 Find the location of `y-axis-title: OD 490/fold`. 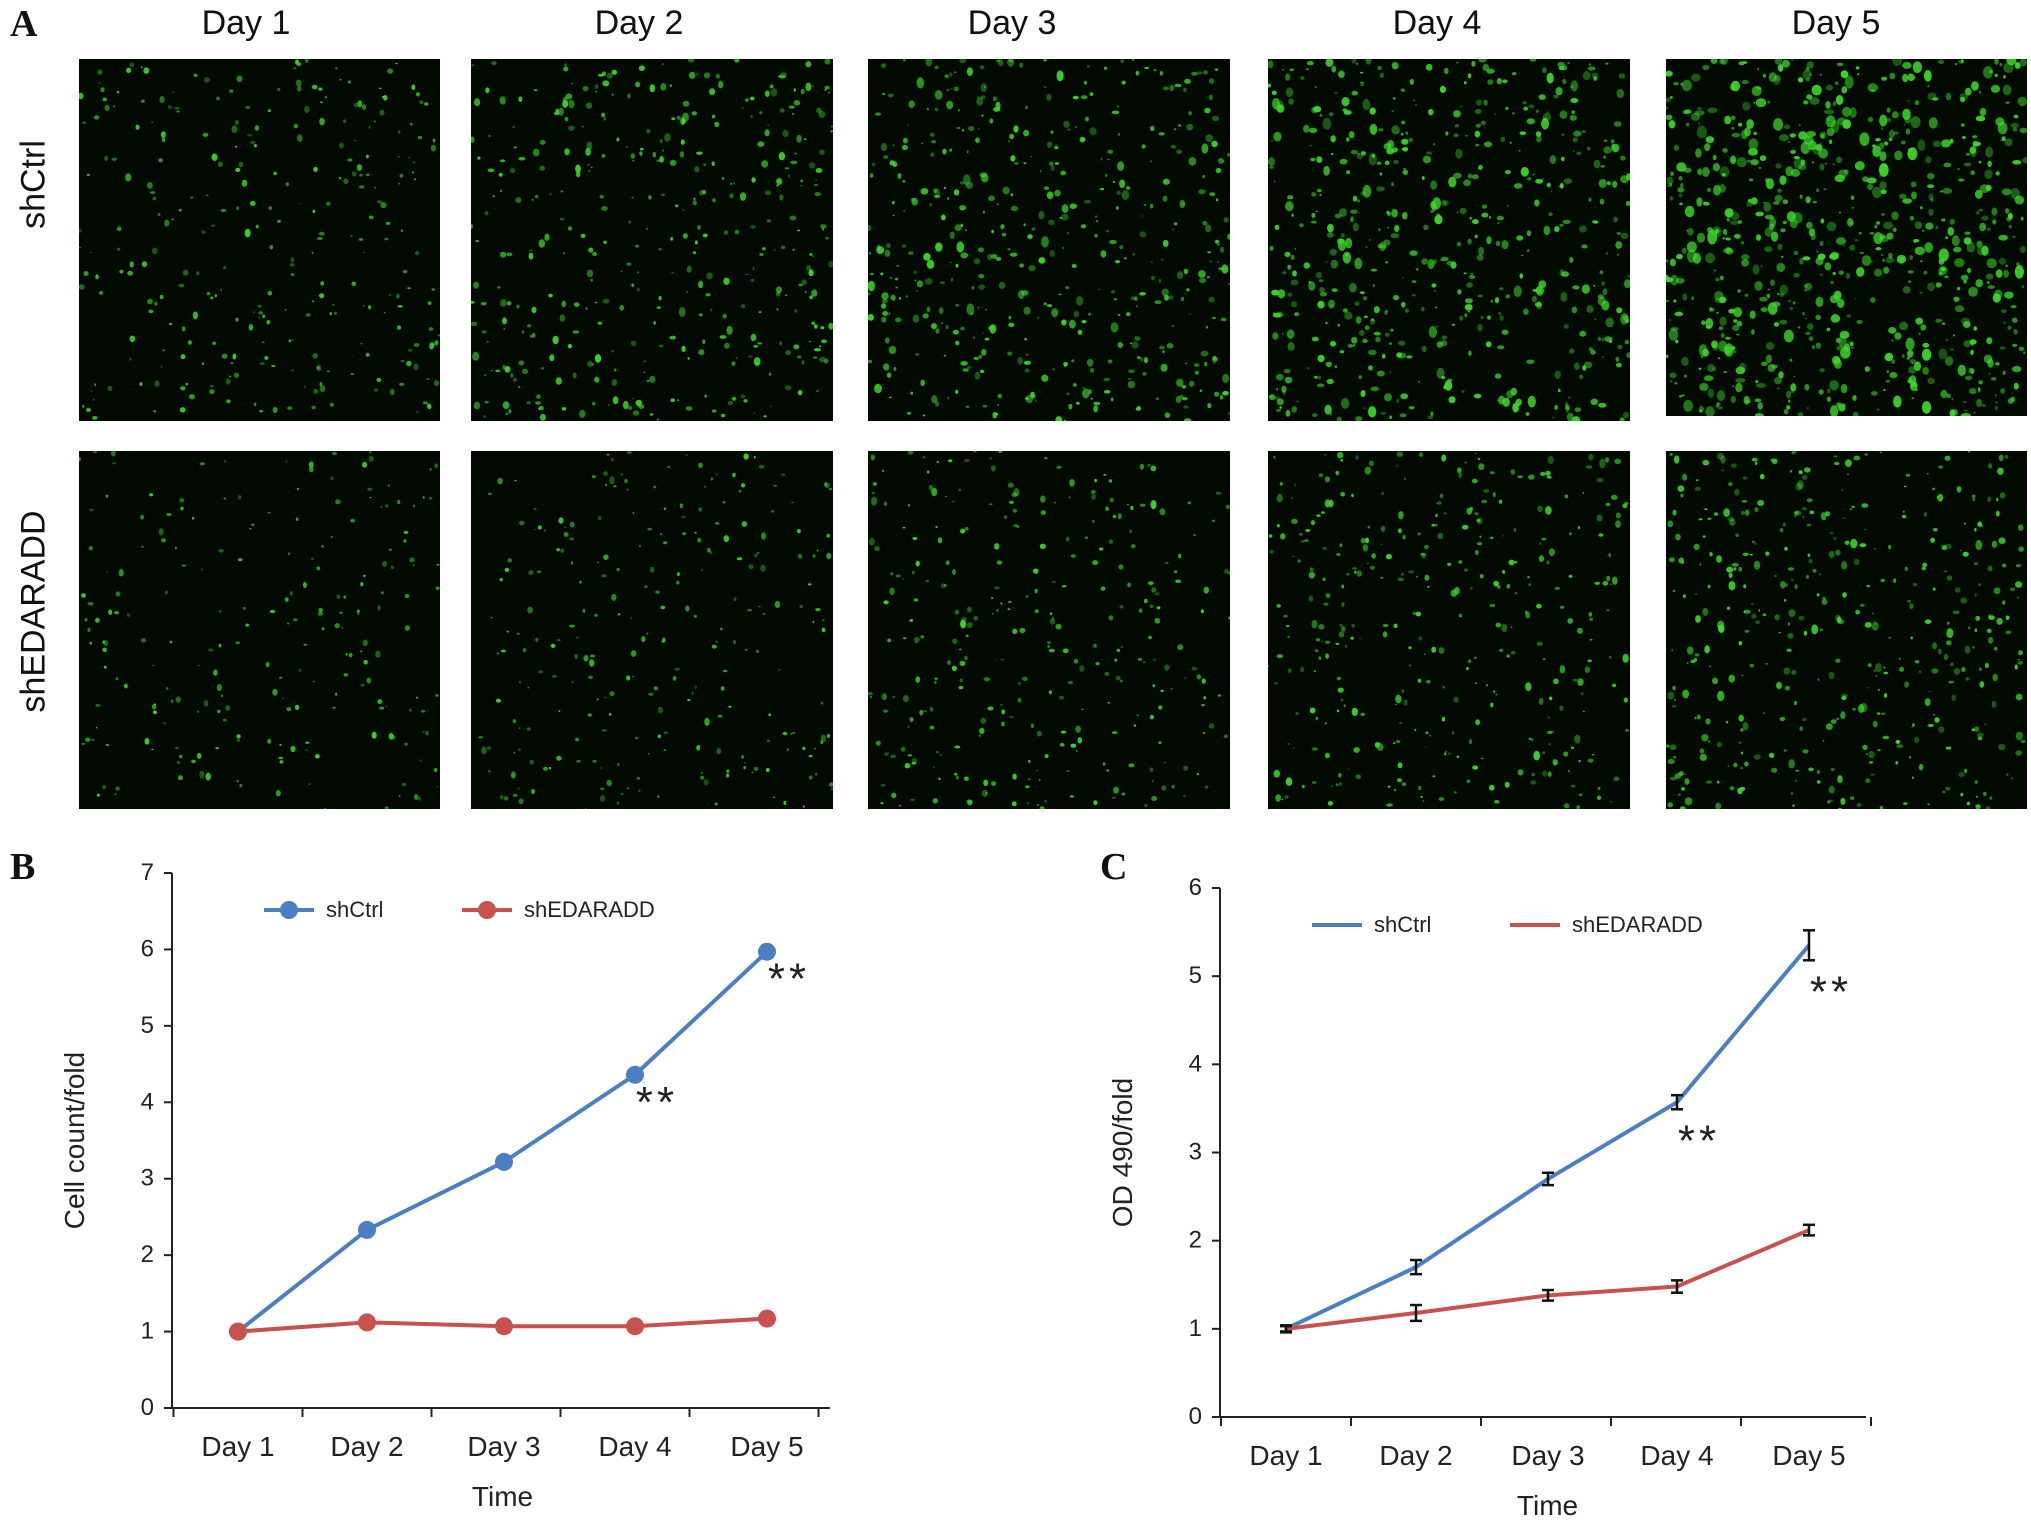

y-axis-title: OD 490/fold is located at coordinates (1122, 1152).